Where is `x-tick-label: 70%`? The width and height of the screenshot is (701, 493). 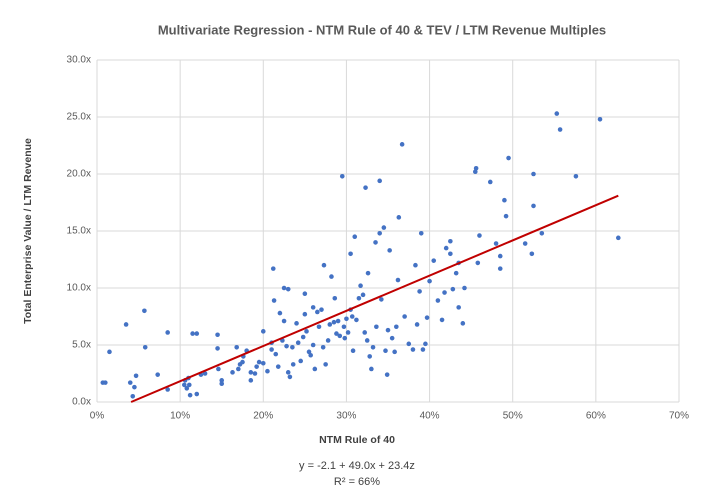
x-tick-label: 70% is located at coordinates (679, 416).